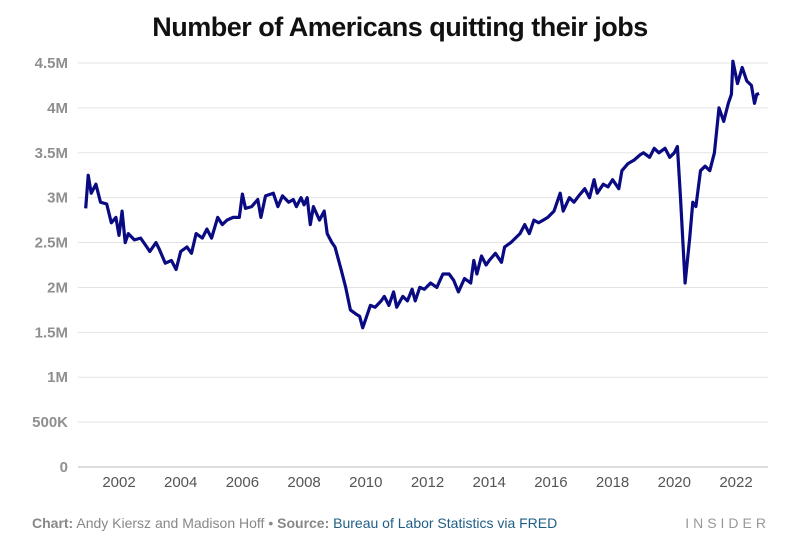 The image size is (800, 547). I want to click on x-tick-label: 2012, so click(427, 482).